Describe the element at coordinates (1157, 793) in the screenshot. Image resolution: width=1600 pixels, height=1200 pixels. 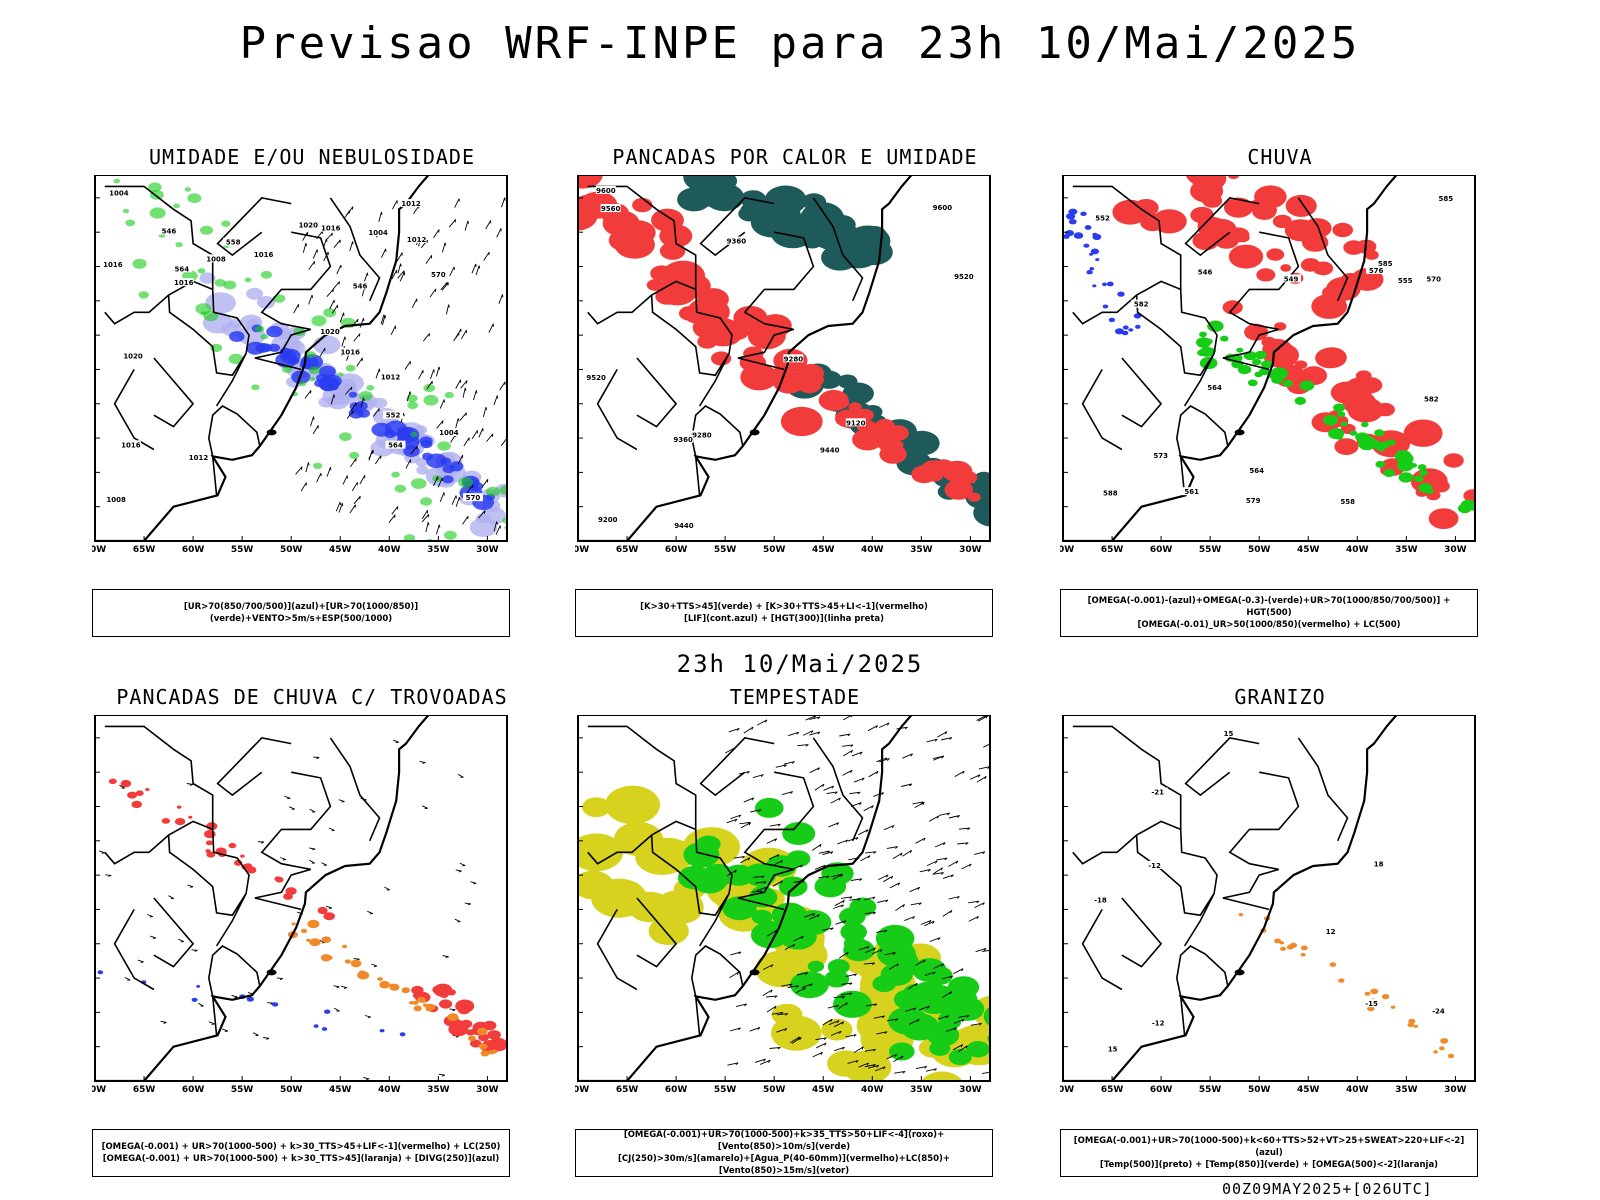
I see `contour-label: -21` at that location.